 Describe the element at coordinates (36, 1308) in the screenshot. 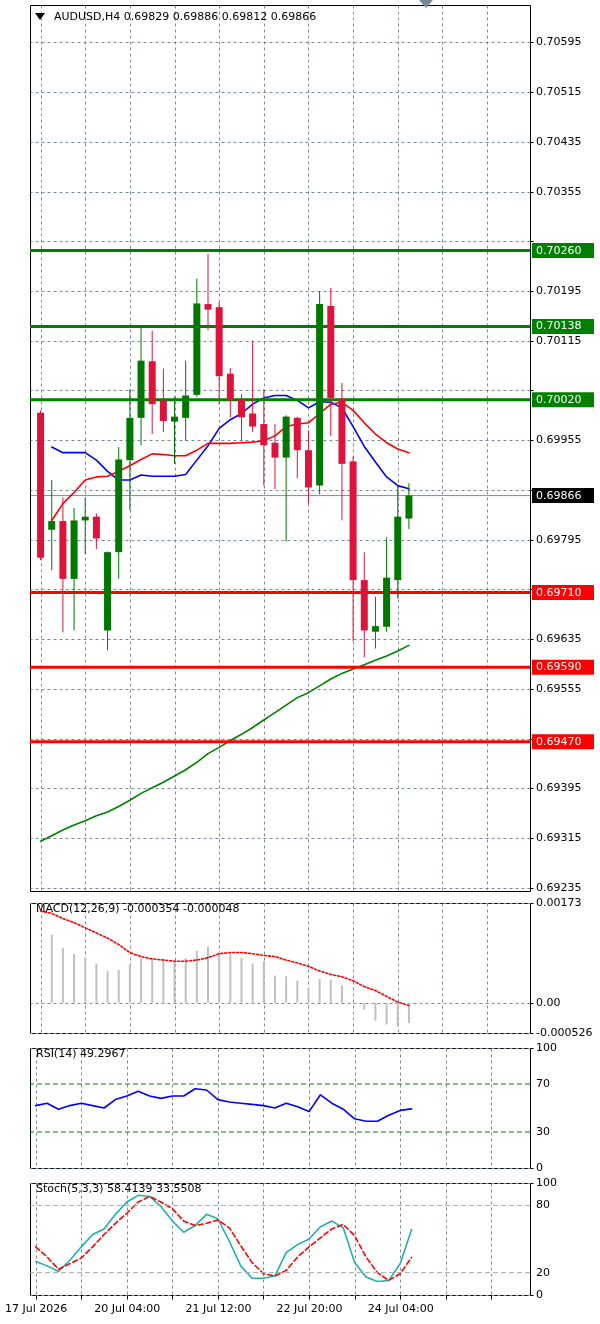

I see `x-tick-label: 17 Jul 2026` at that location.